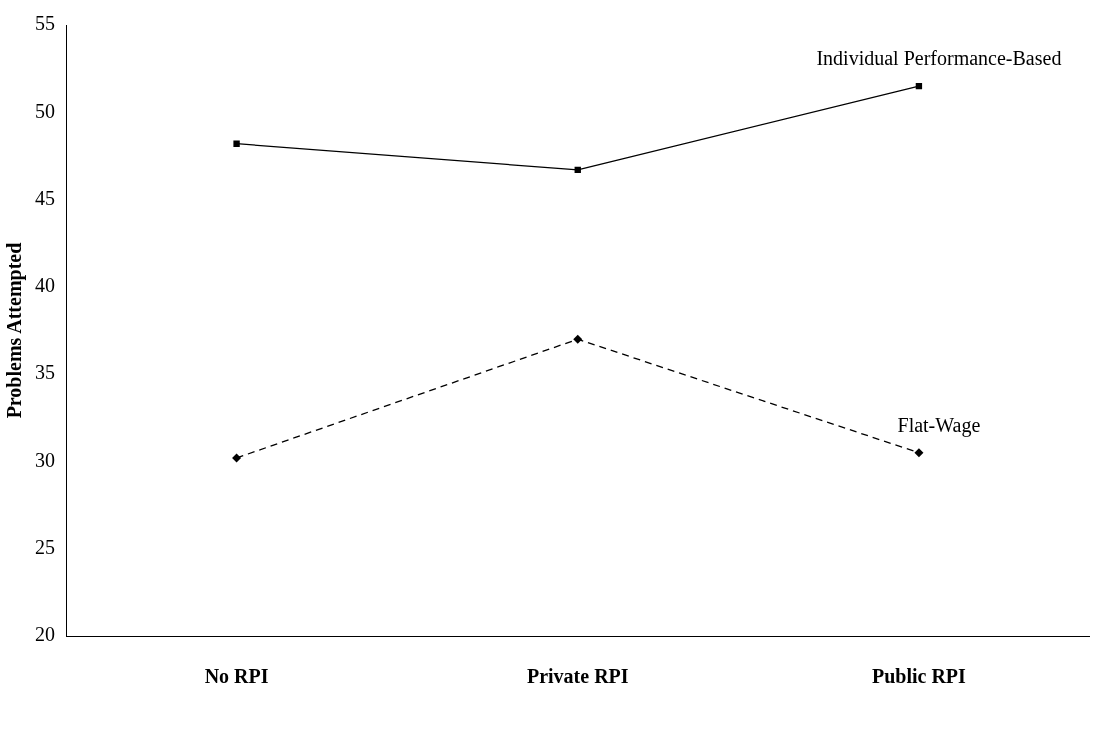 This screenshot has width=1094, height=730. I want to click on y-tick-label: 50, so click(45, 110).